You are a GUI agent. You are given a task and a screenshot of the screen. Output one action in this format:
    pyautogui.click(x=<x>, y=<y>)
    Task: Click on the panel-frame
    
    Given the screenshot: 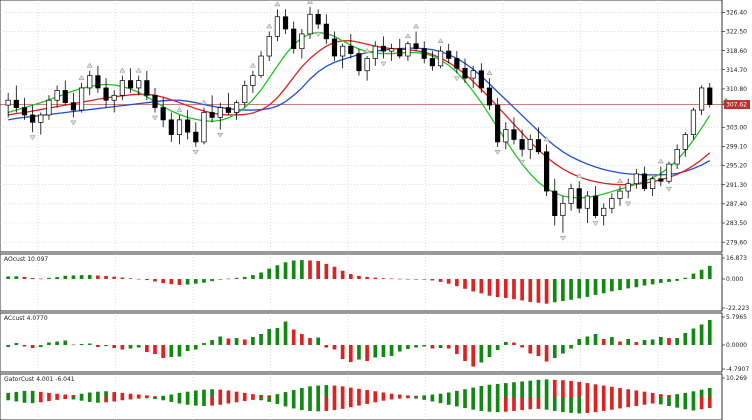 What is the action you would take?
    pyautogui.click(x=361, y=342)
    